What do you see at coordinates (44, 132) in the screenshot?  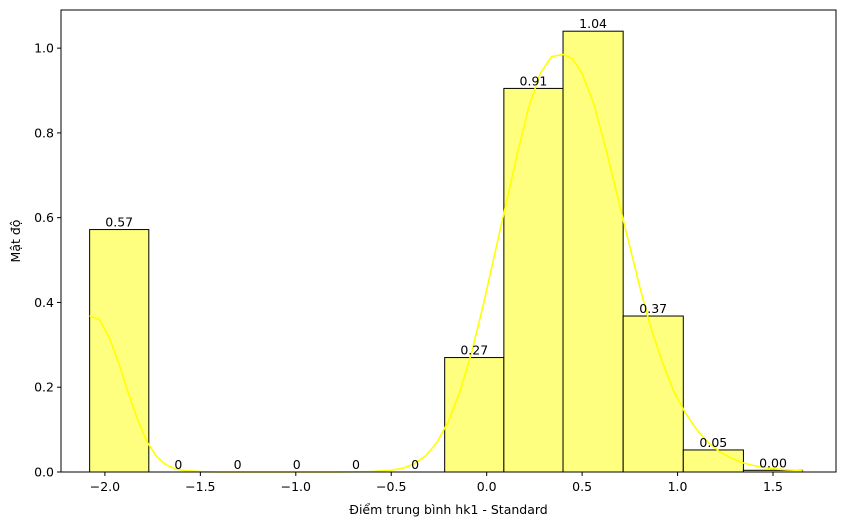 I see `y-tick-label: 0.8` at bounding box center [44, 132].